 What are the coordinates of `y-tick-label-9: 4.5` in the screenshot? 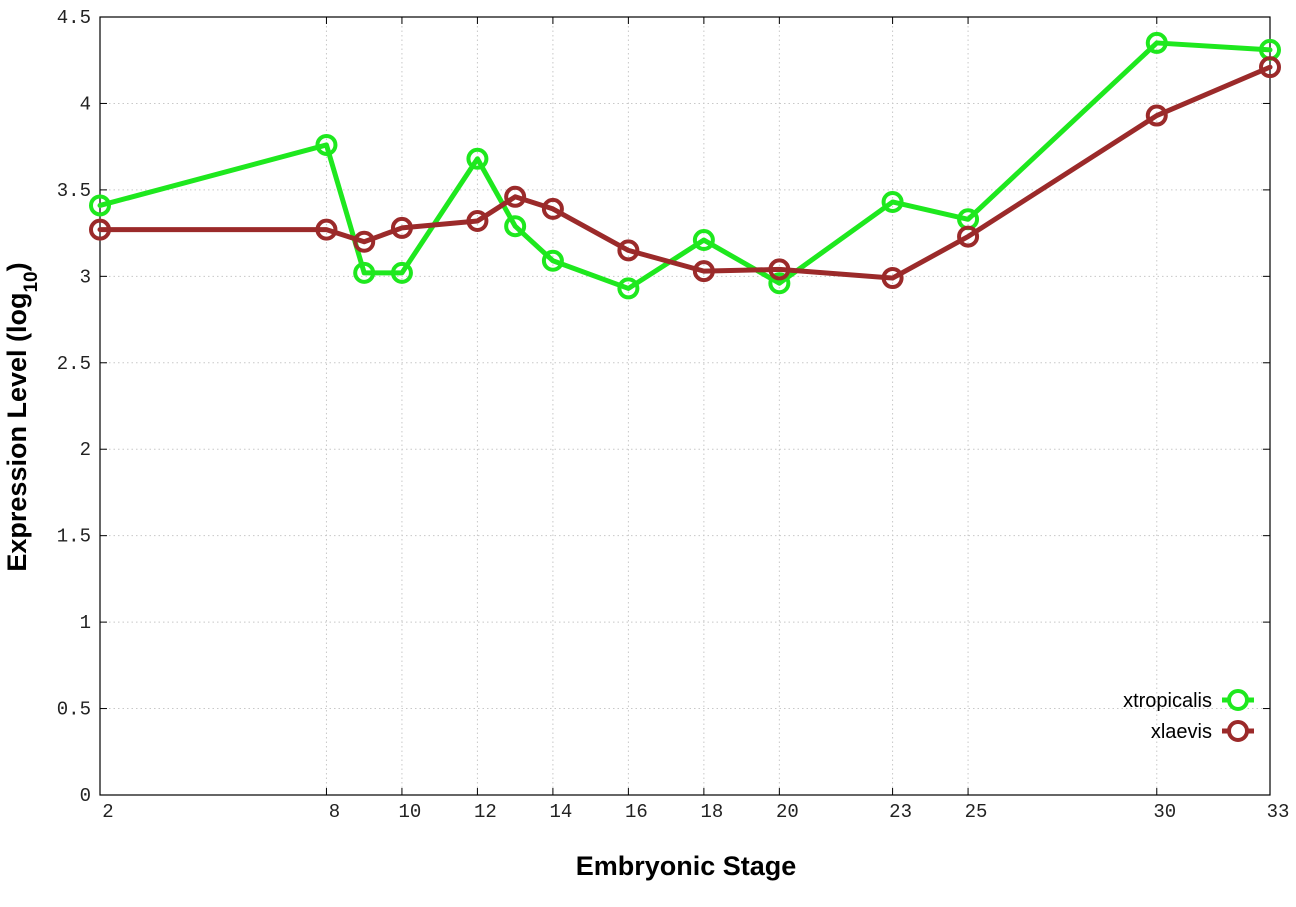 It's located at (74, 18).